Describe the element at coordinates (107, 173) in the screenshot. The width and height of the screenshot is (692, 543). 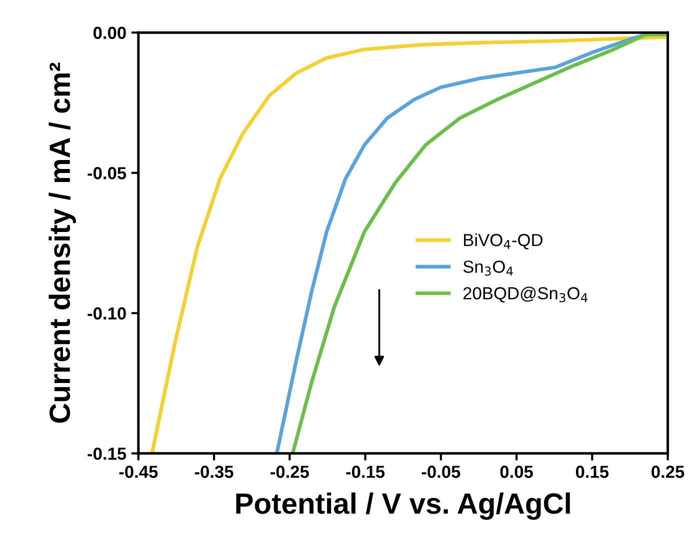
I see `y-tick-label: -0.05` at that location.